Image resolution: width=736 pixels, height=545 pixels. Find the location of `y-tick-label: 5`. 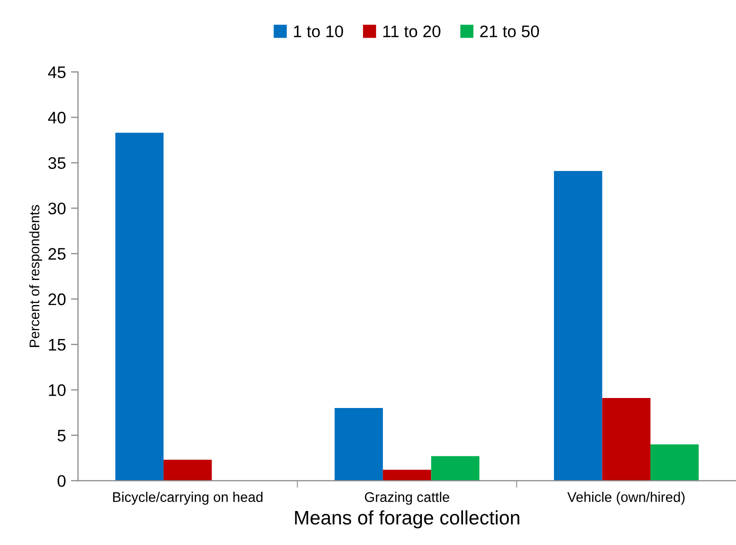

y-tick-label: 5 is located at coordinates (62, 436).